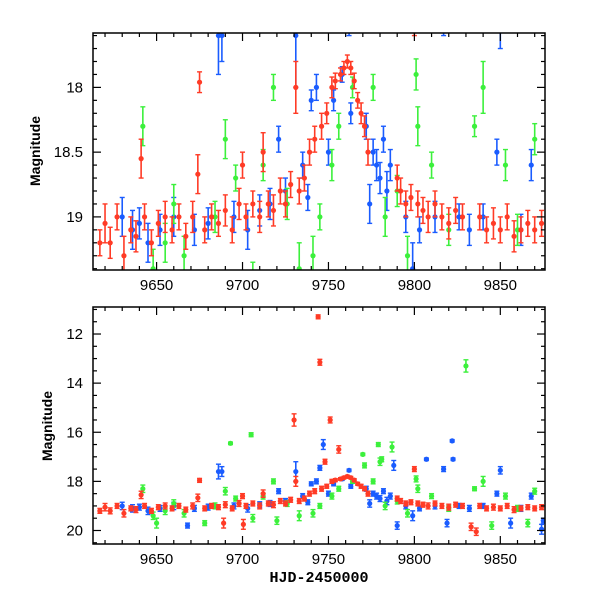 The width and height of the screenshot is (600, 600). Describe the element at coordinates (242, 559) in the screenshot. I see `x-tick-label: 9700` at that location.